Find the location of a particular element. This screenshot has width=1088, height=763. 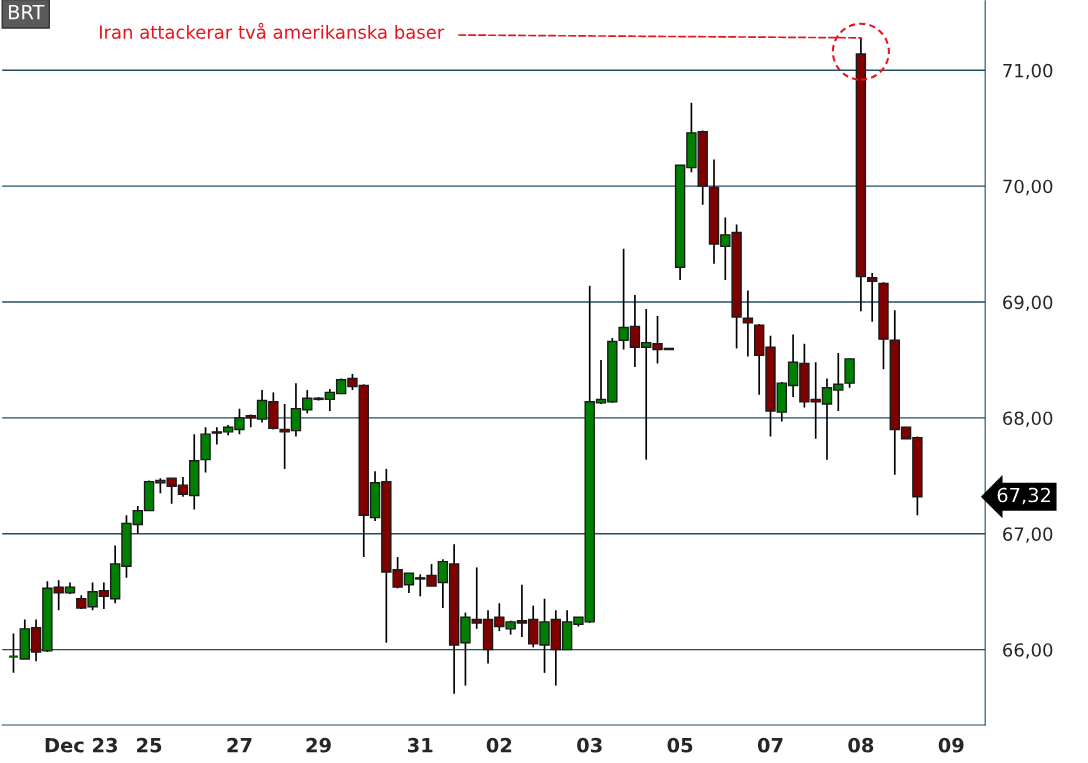

x-tick-label: 07 is located at coordinates (770, 745).